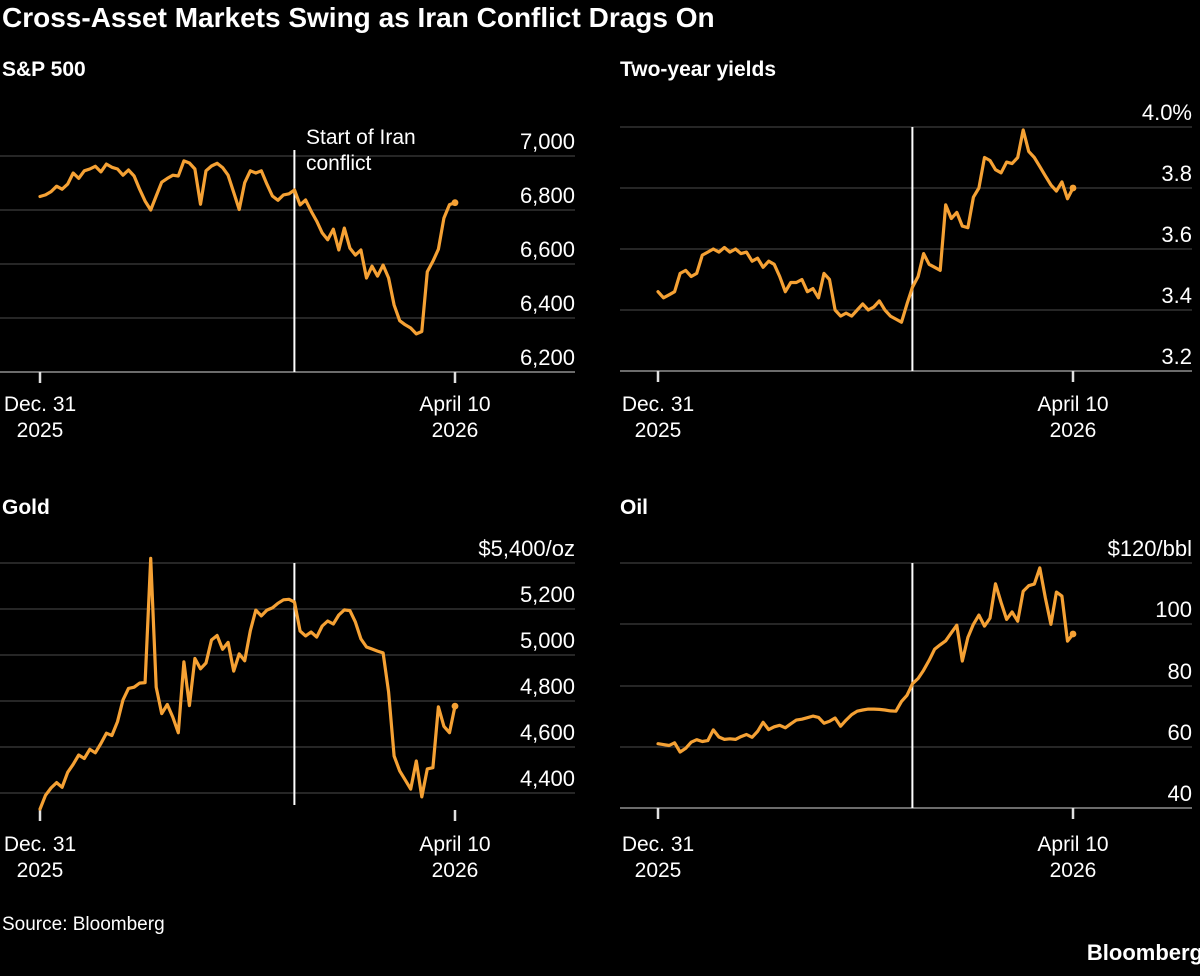  I want to click on gold-y-axis-label: 4,400, so click(547, 778).